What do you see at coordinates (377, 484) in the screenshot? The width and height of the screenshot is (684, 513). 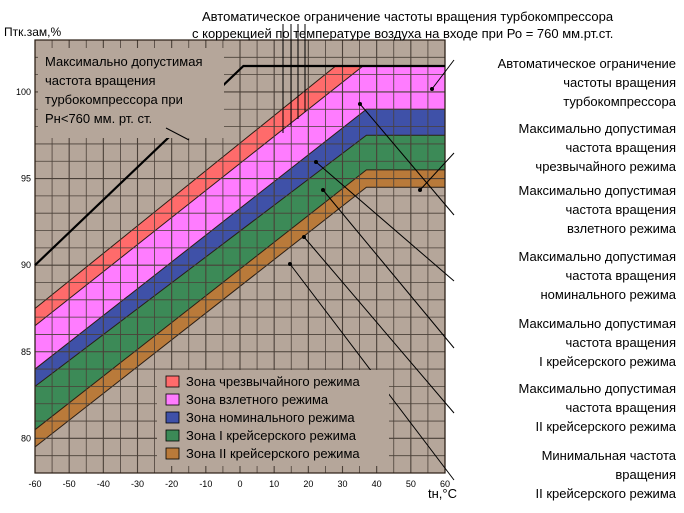 I see `x-tick-label: 40` at bounding box center [377, 484].